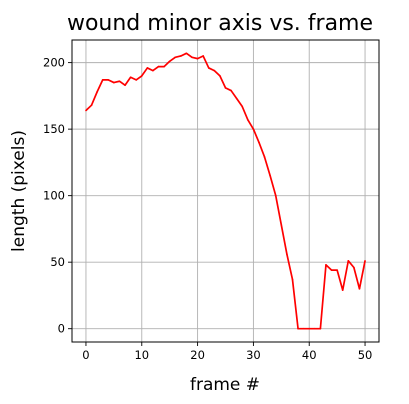 The height and width of the screenshot is (404, 409). Describe the element at coordinates (227, 352) in the screenshot. I see `x-axis-ticks: 0 10 20 30 40 50` at that location.